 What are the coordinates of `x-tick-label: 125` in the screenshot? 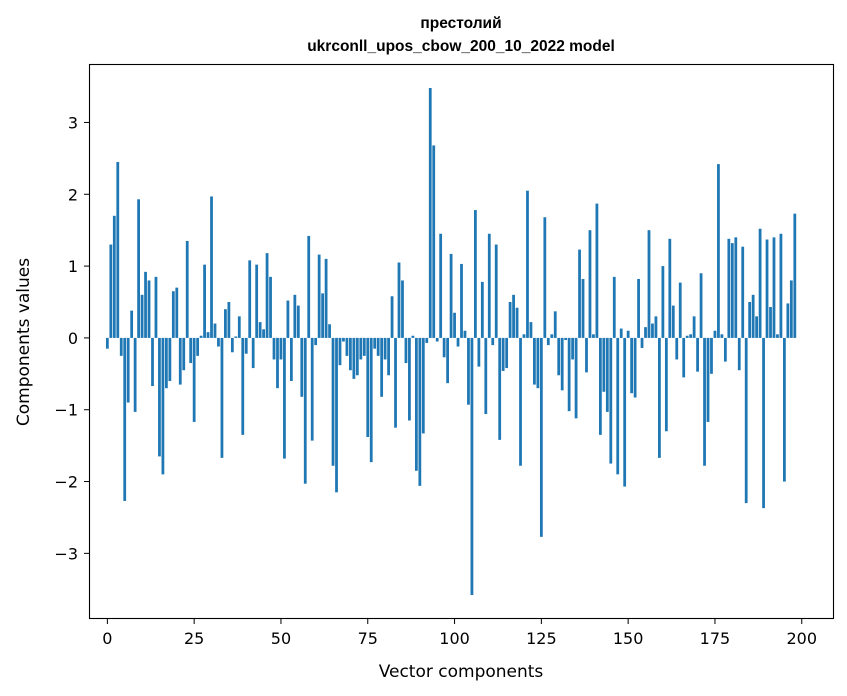 It's located at (541, 638).